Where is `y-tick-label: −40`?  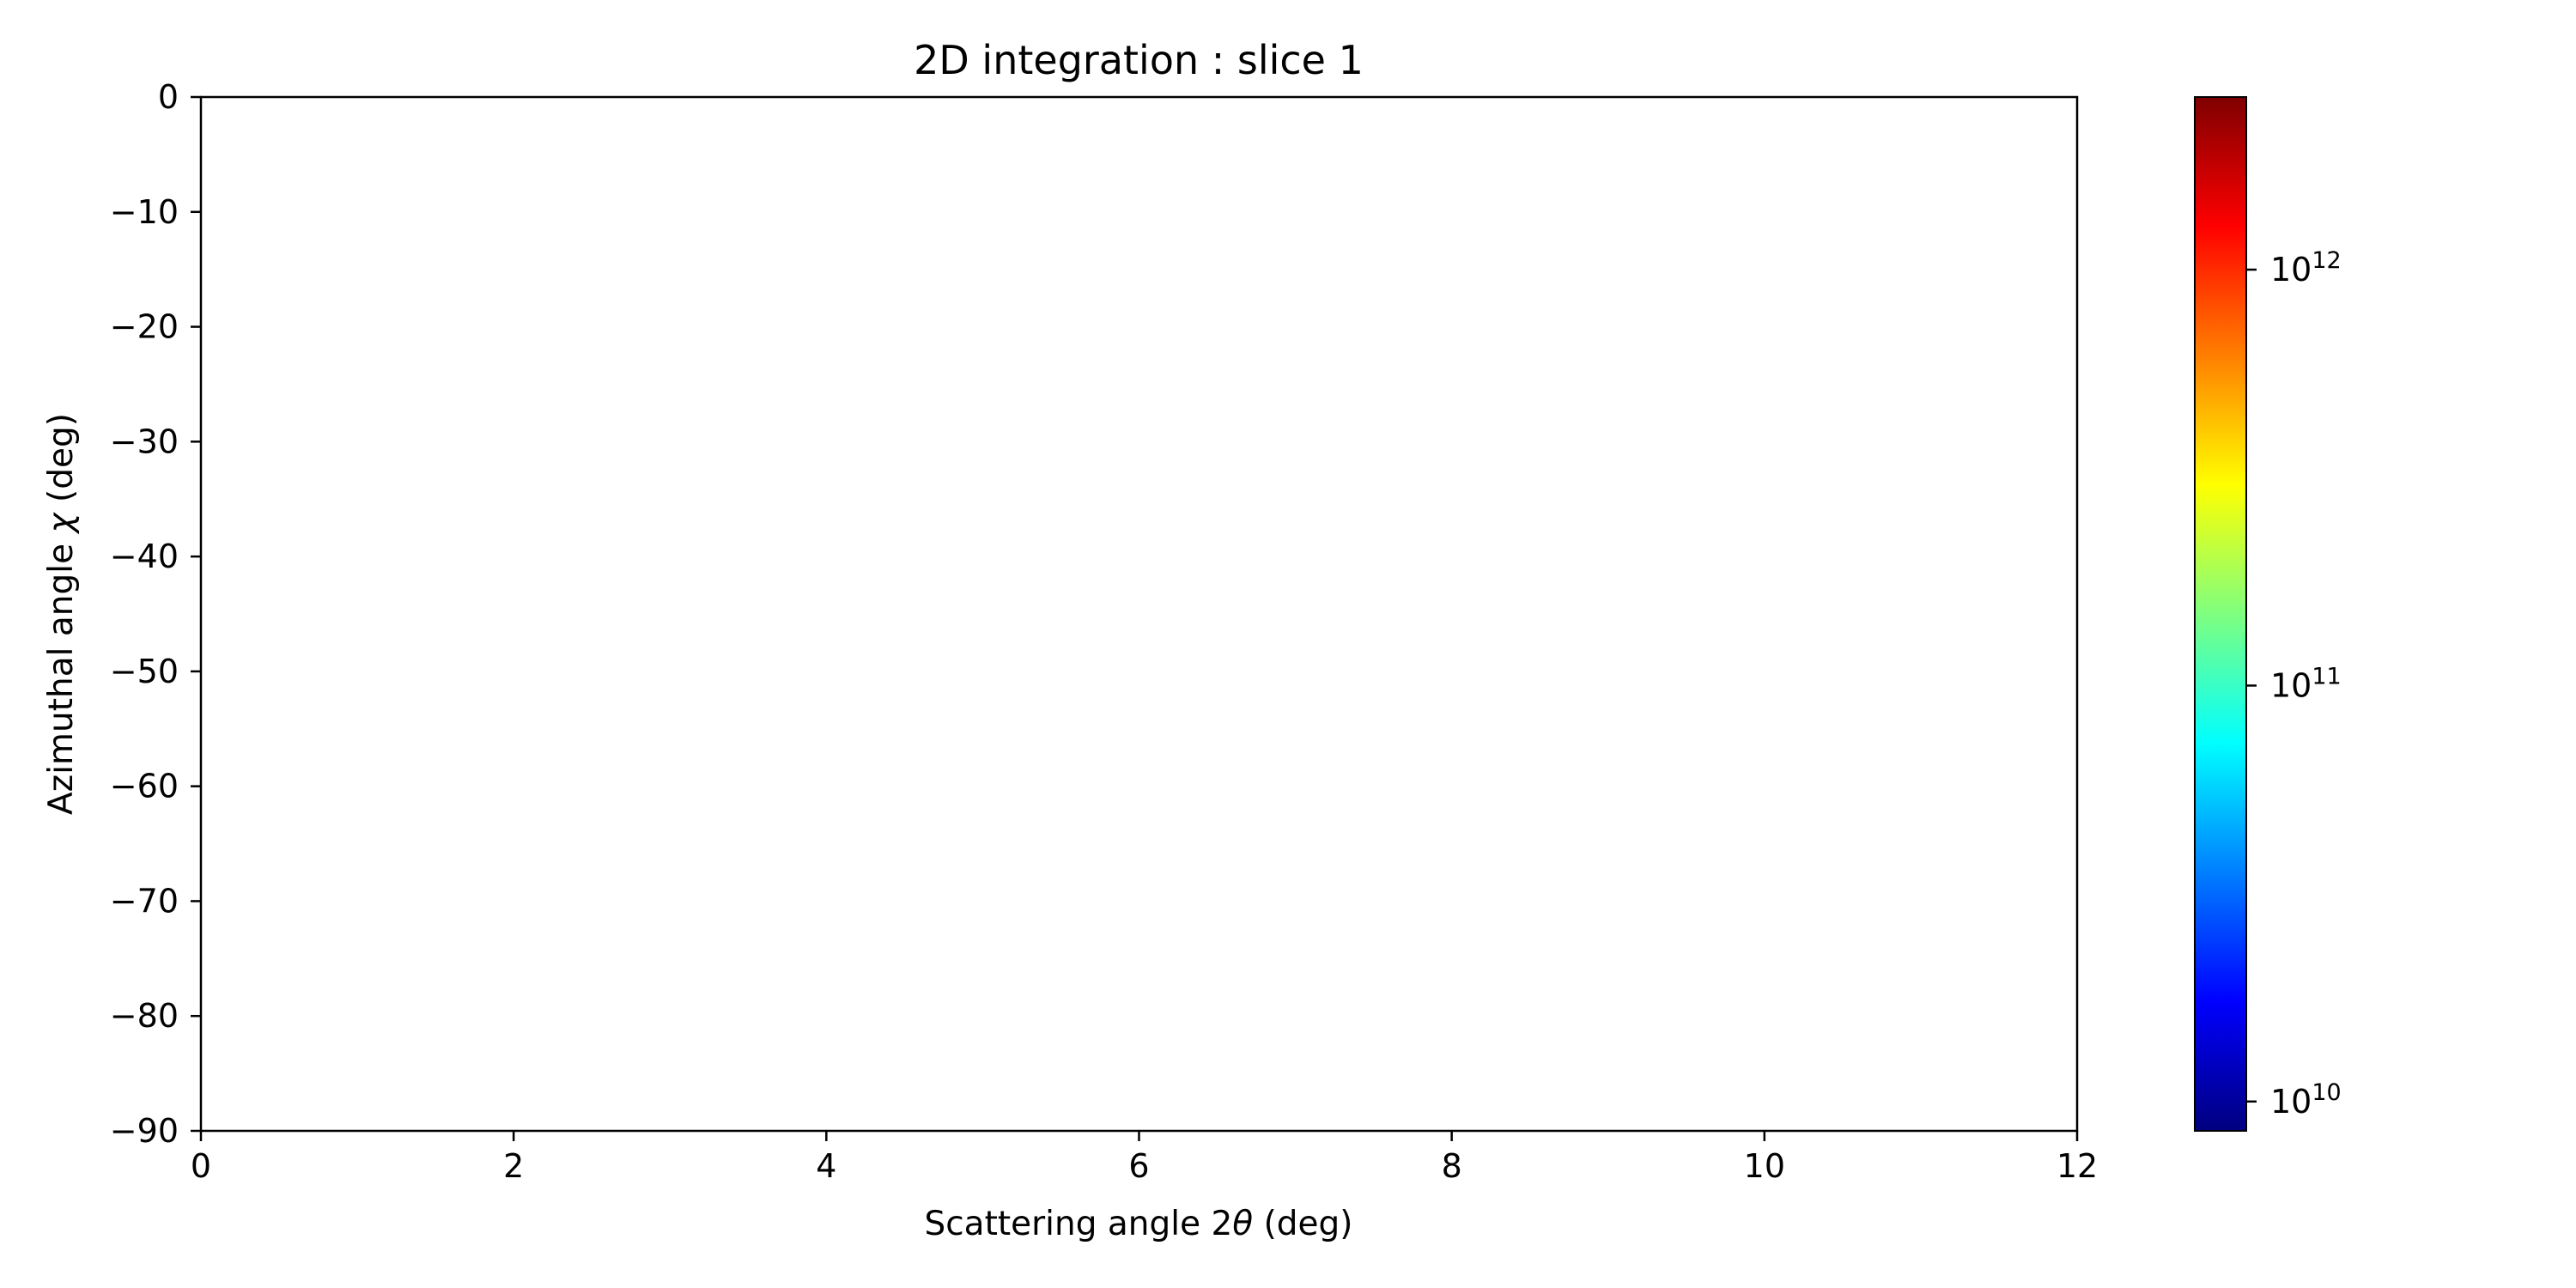 y-tick-label: −40 is located at coordinates (144, 556).